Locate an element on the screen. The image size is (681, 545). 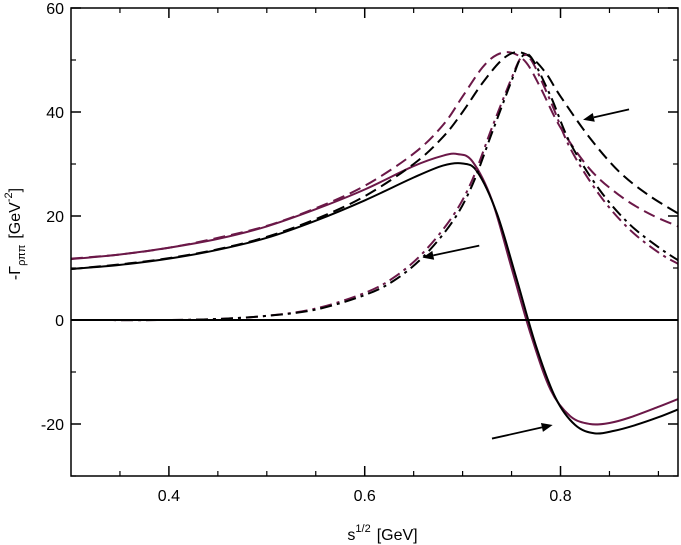
y-label-unit-pre: [GeV is located at coordinates (15, 220).